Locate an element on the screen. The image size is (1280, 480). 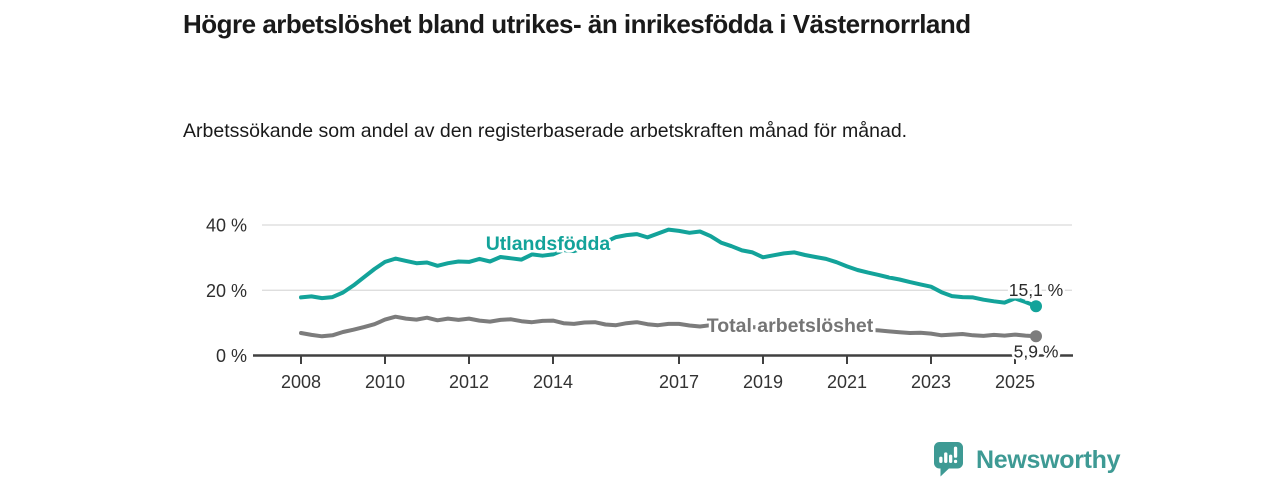
series-line-total is located at coordinates (668, 326).